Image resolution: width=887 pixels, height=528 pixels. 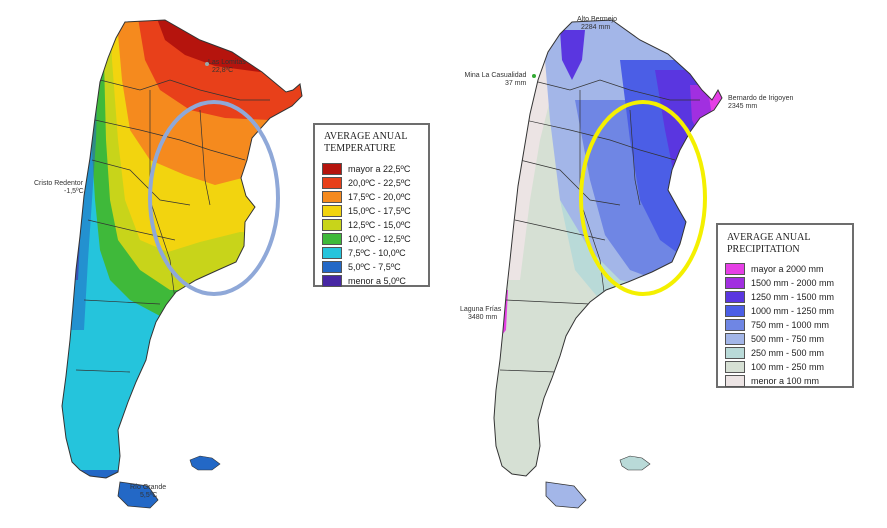 What do you see at coordinates (790, 324) in the screenshot?
I see `legend-label: 750 mm - 1000 mm` at bounding box center [790, 324].